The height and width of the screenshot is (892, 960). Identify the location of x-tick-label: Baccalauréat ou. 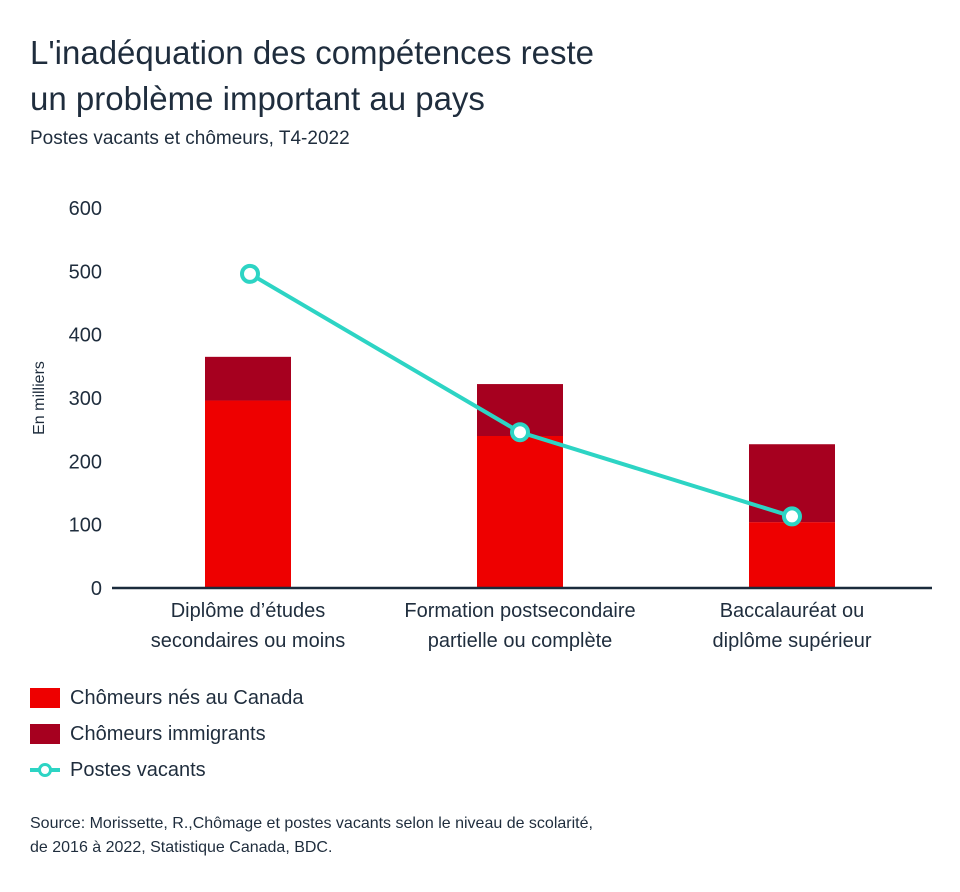
(792, 611).